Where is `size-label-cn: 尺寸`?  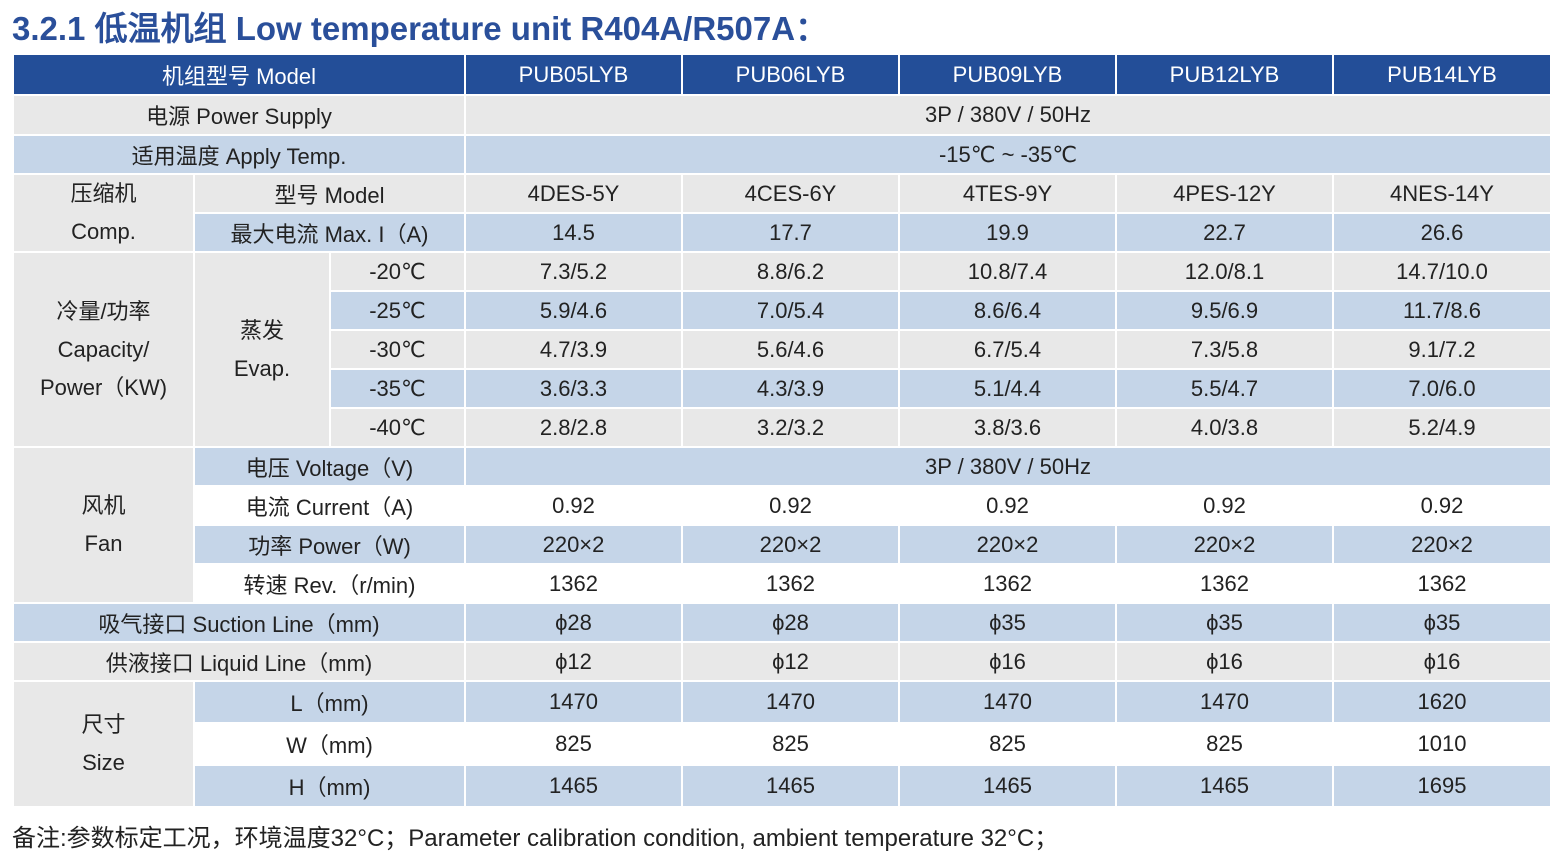 size-label-cn: 尺寸 is located at coordinates (103, 724).